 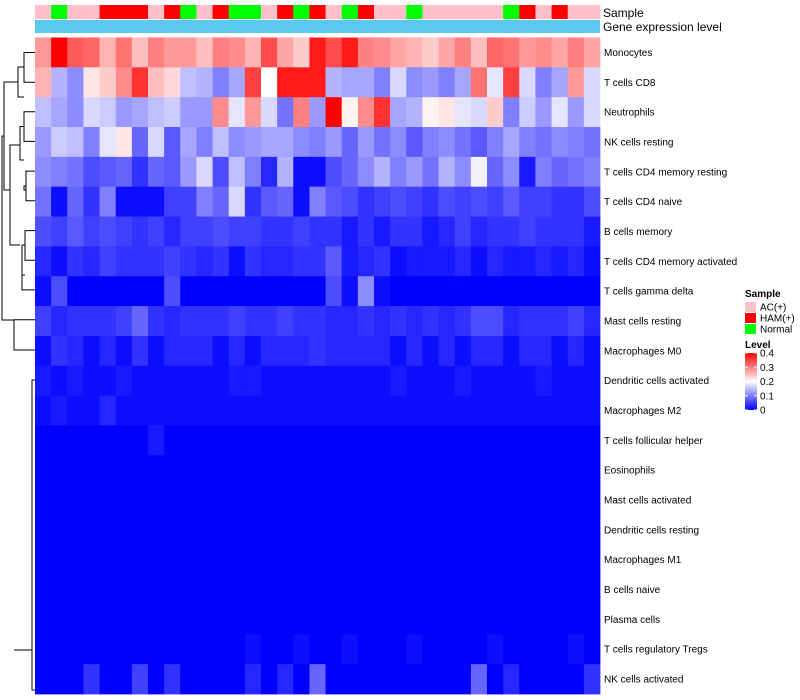 What do you see at coordinates (23, 669) in the screenshot?
I see `dendrogram-branch` at bounding box center [23, 669].